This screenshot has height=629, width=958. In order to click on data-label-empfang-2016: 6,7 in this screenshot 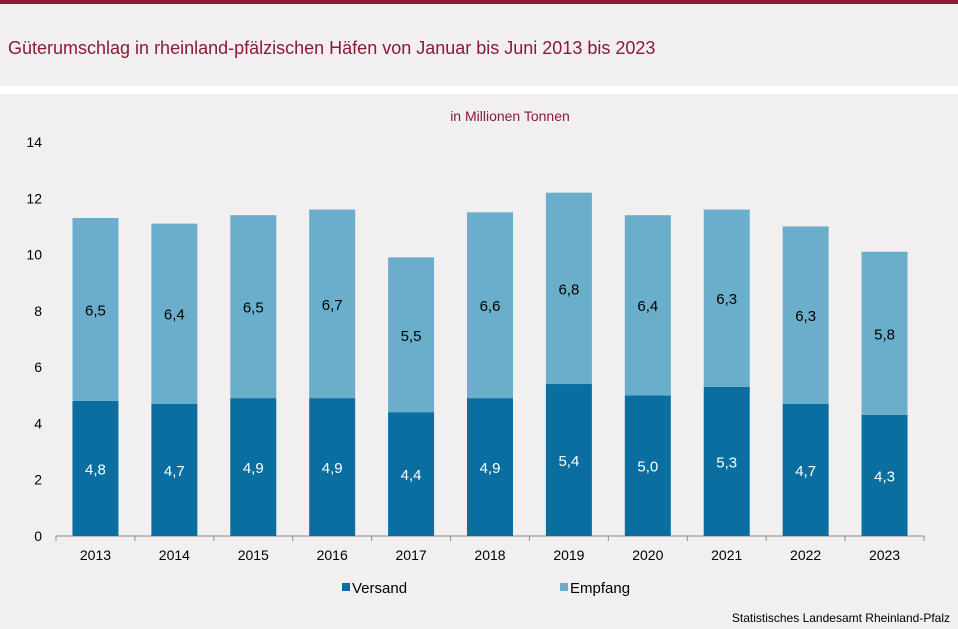, I will do `click(332, 305)`.